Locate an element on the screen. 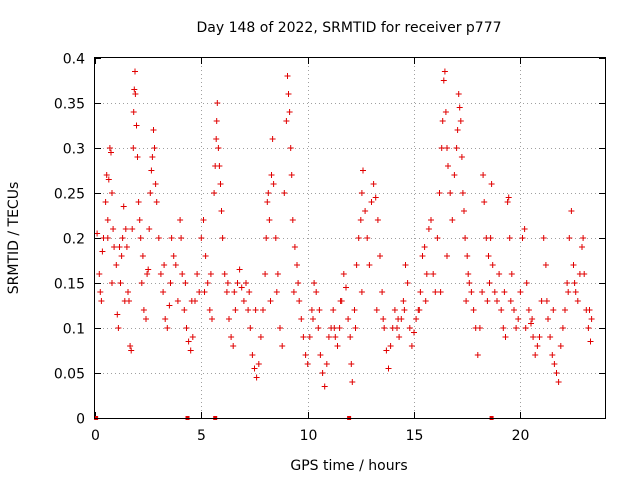 This screenshot has width=640, height=480. y-tick-label: 0.25 is located at coordinates (69, 195).